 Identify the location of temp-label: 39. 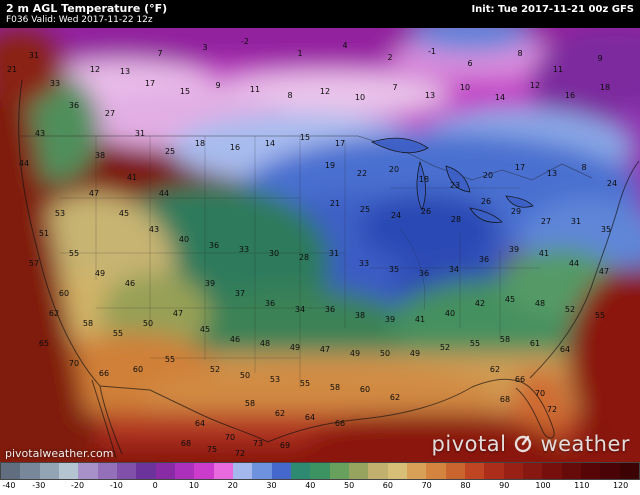
(514, 249).